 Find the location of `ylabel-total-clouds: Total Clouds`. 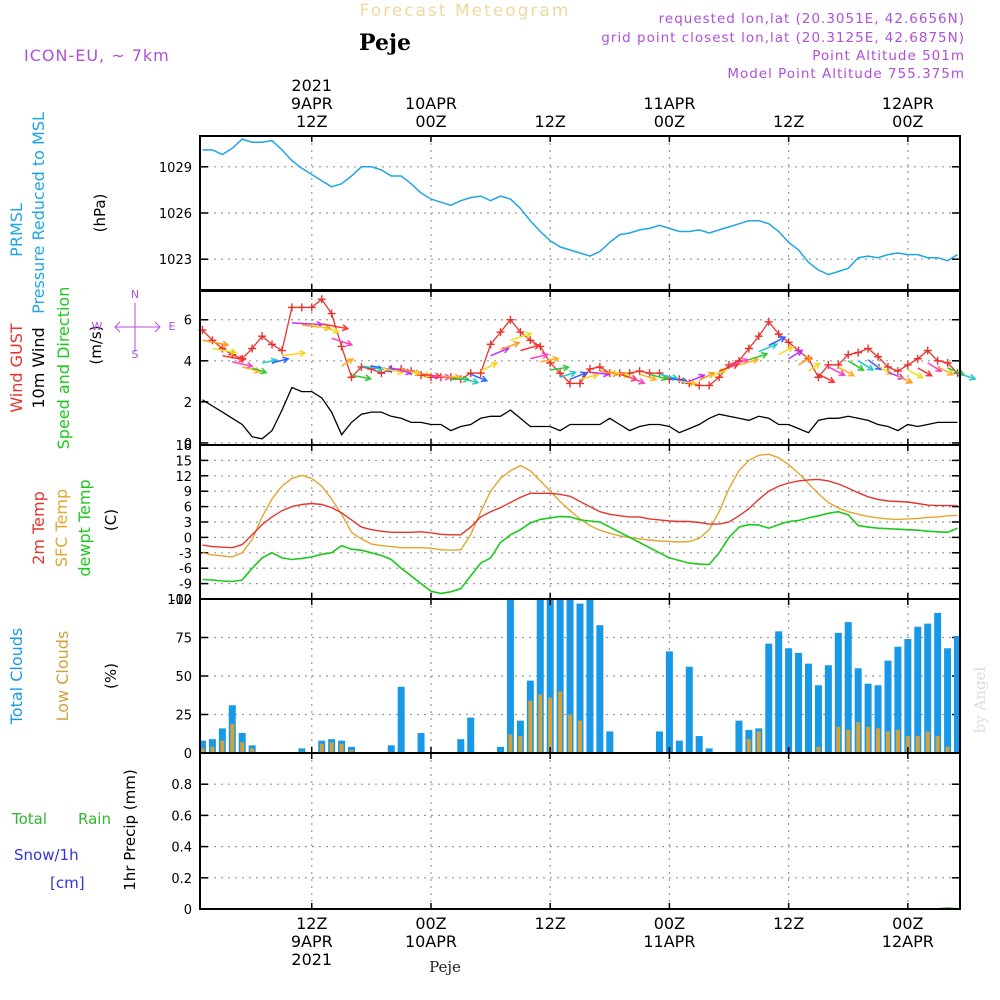

ylabel-total-clouds: Total Clouds is located at coordinates (16, 677).